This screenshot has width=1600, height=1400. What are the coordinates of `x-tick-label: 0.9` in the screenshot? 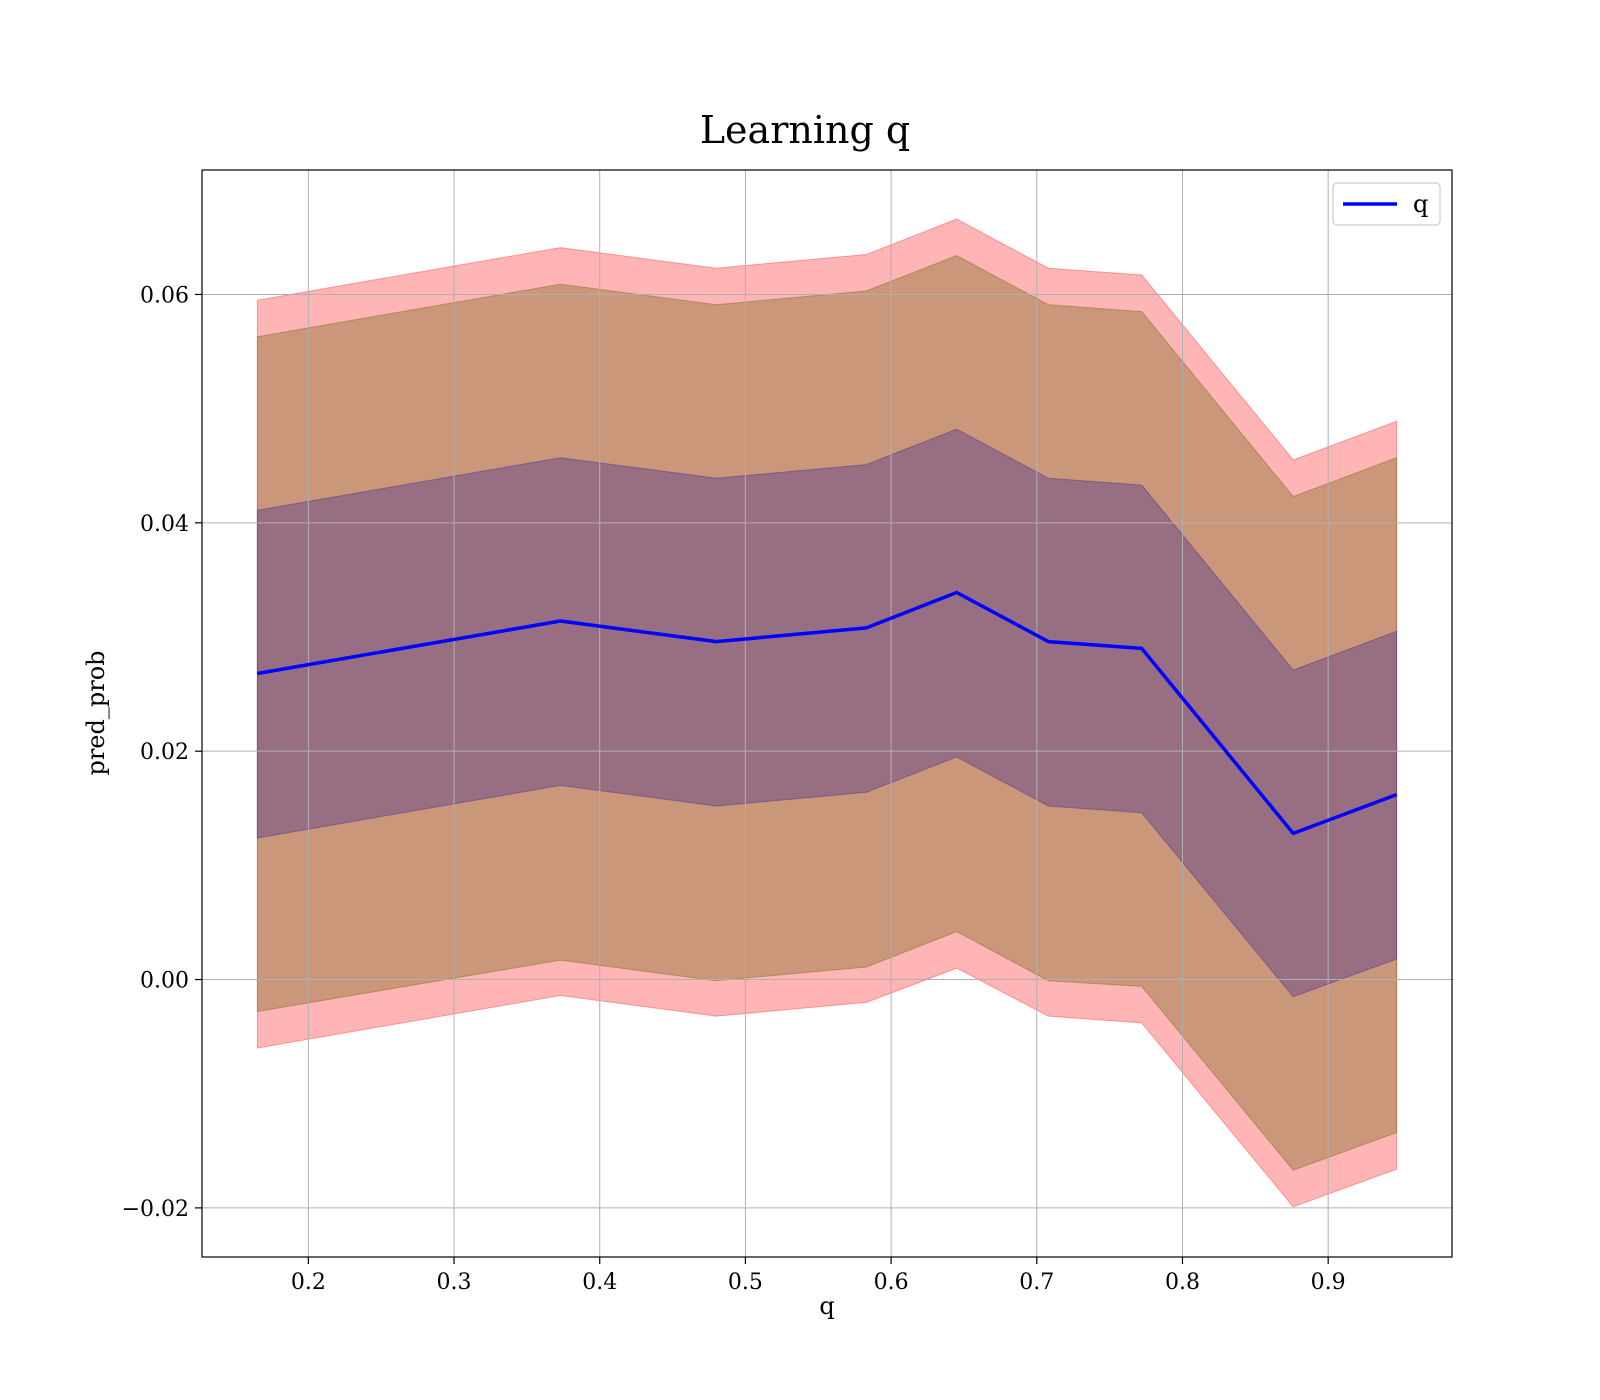 It's located at (1328, 1282).